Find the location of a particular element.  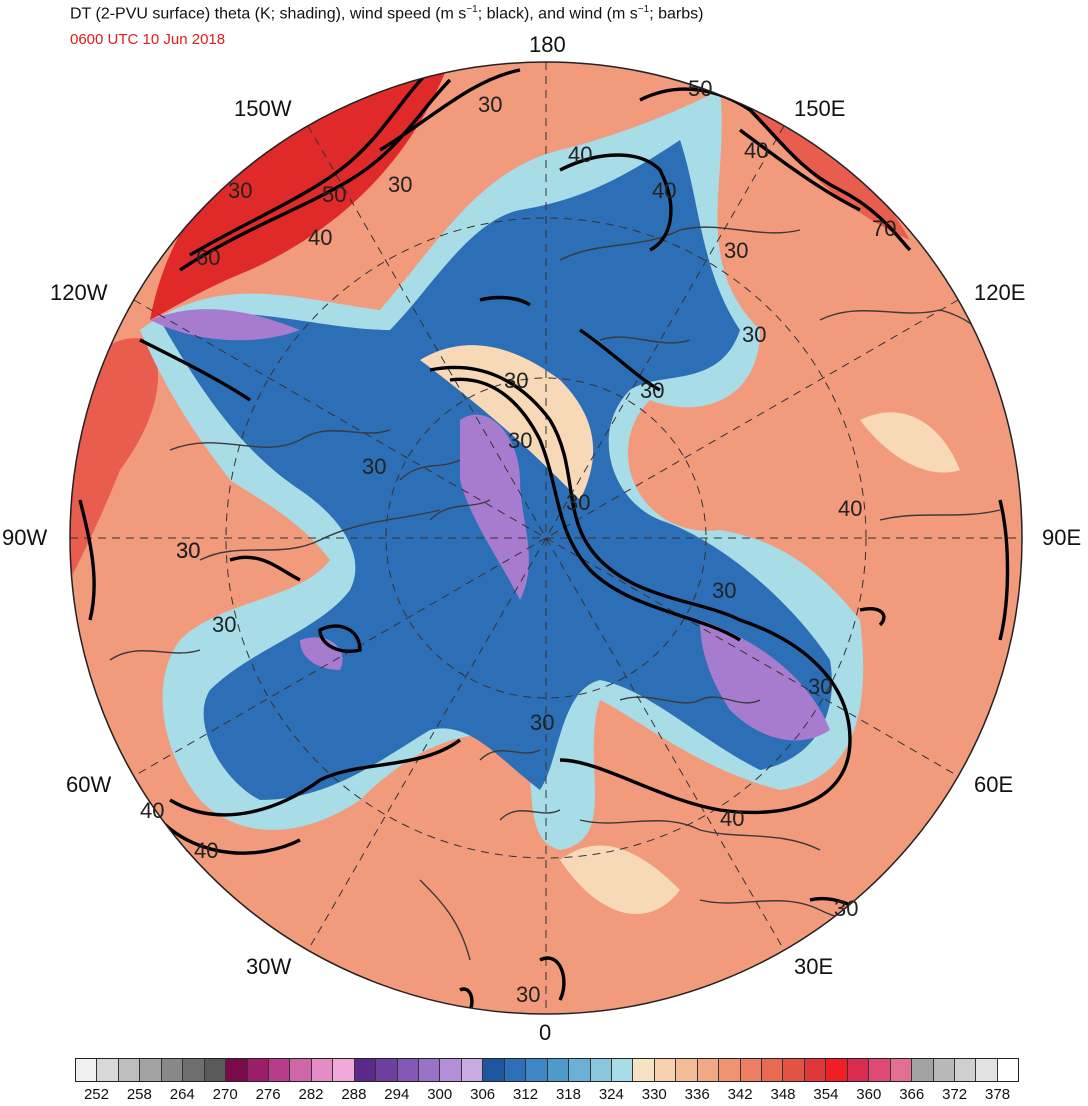

lon-label-60w: 60W is located at coordinates (89, 784).